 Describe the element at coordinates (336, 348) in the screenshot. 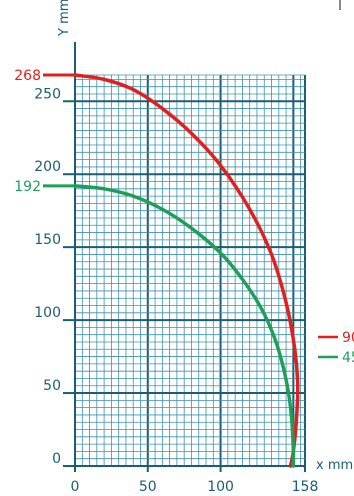

I see `legend: 9045` at that location.